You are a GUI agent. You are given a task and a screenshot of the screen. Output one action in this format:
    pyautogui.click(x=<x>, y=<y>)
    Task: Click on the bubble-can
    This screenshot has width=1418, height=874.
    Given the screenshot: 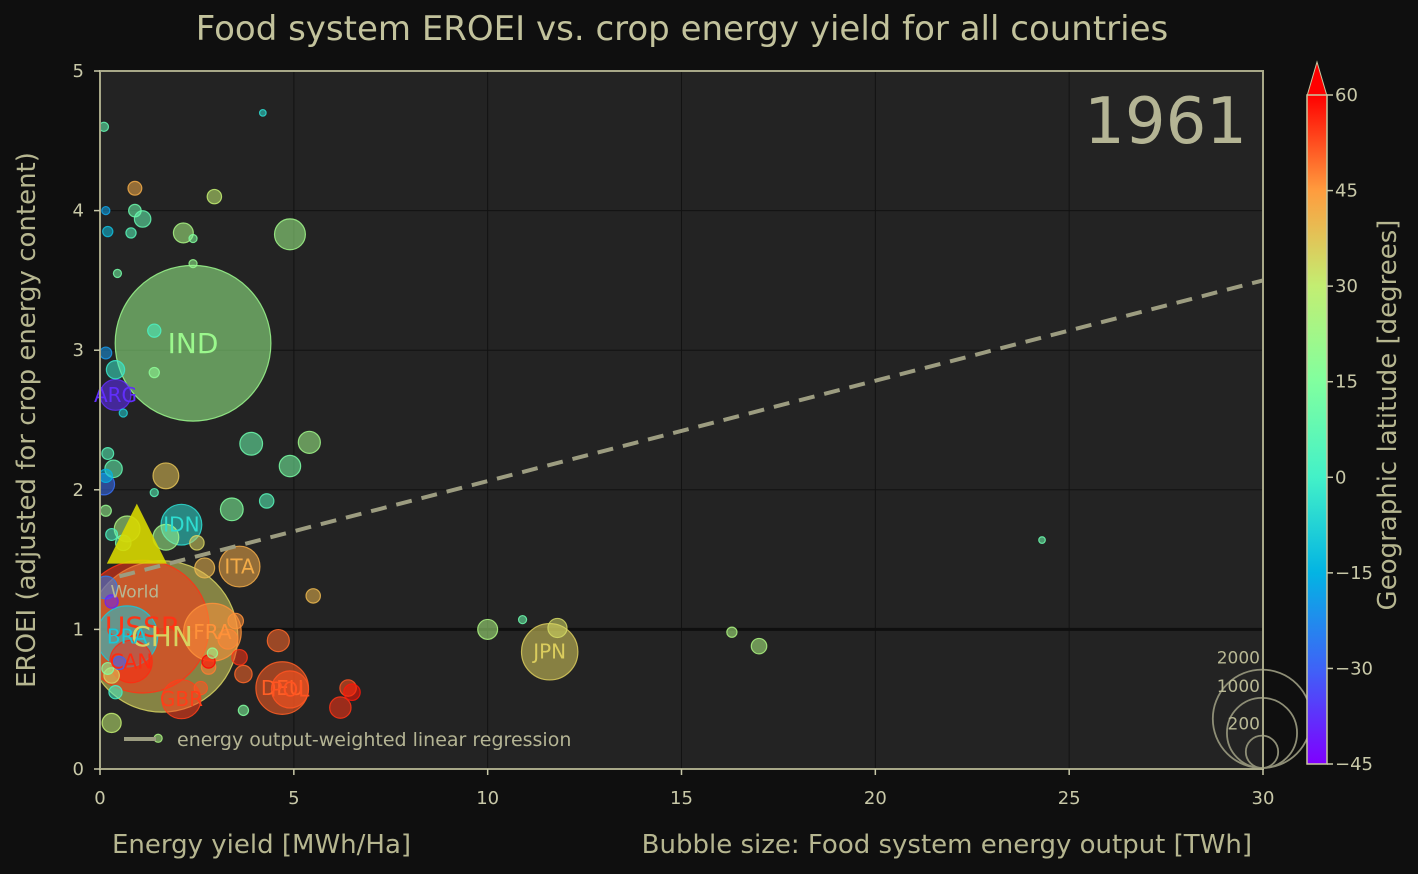 What is the action you would take?
    pyautogui.click(x=131, y=661)
    